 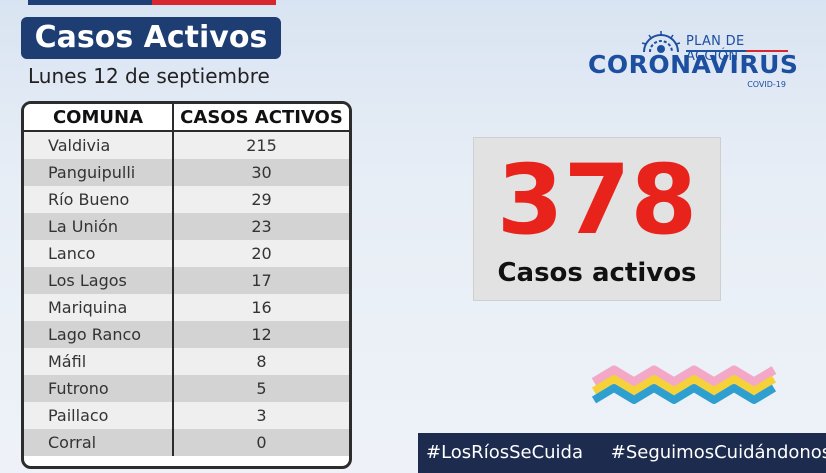 I want to click on comuna-cell: Lanco, so click(x=99, y=253).